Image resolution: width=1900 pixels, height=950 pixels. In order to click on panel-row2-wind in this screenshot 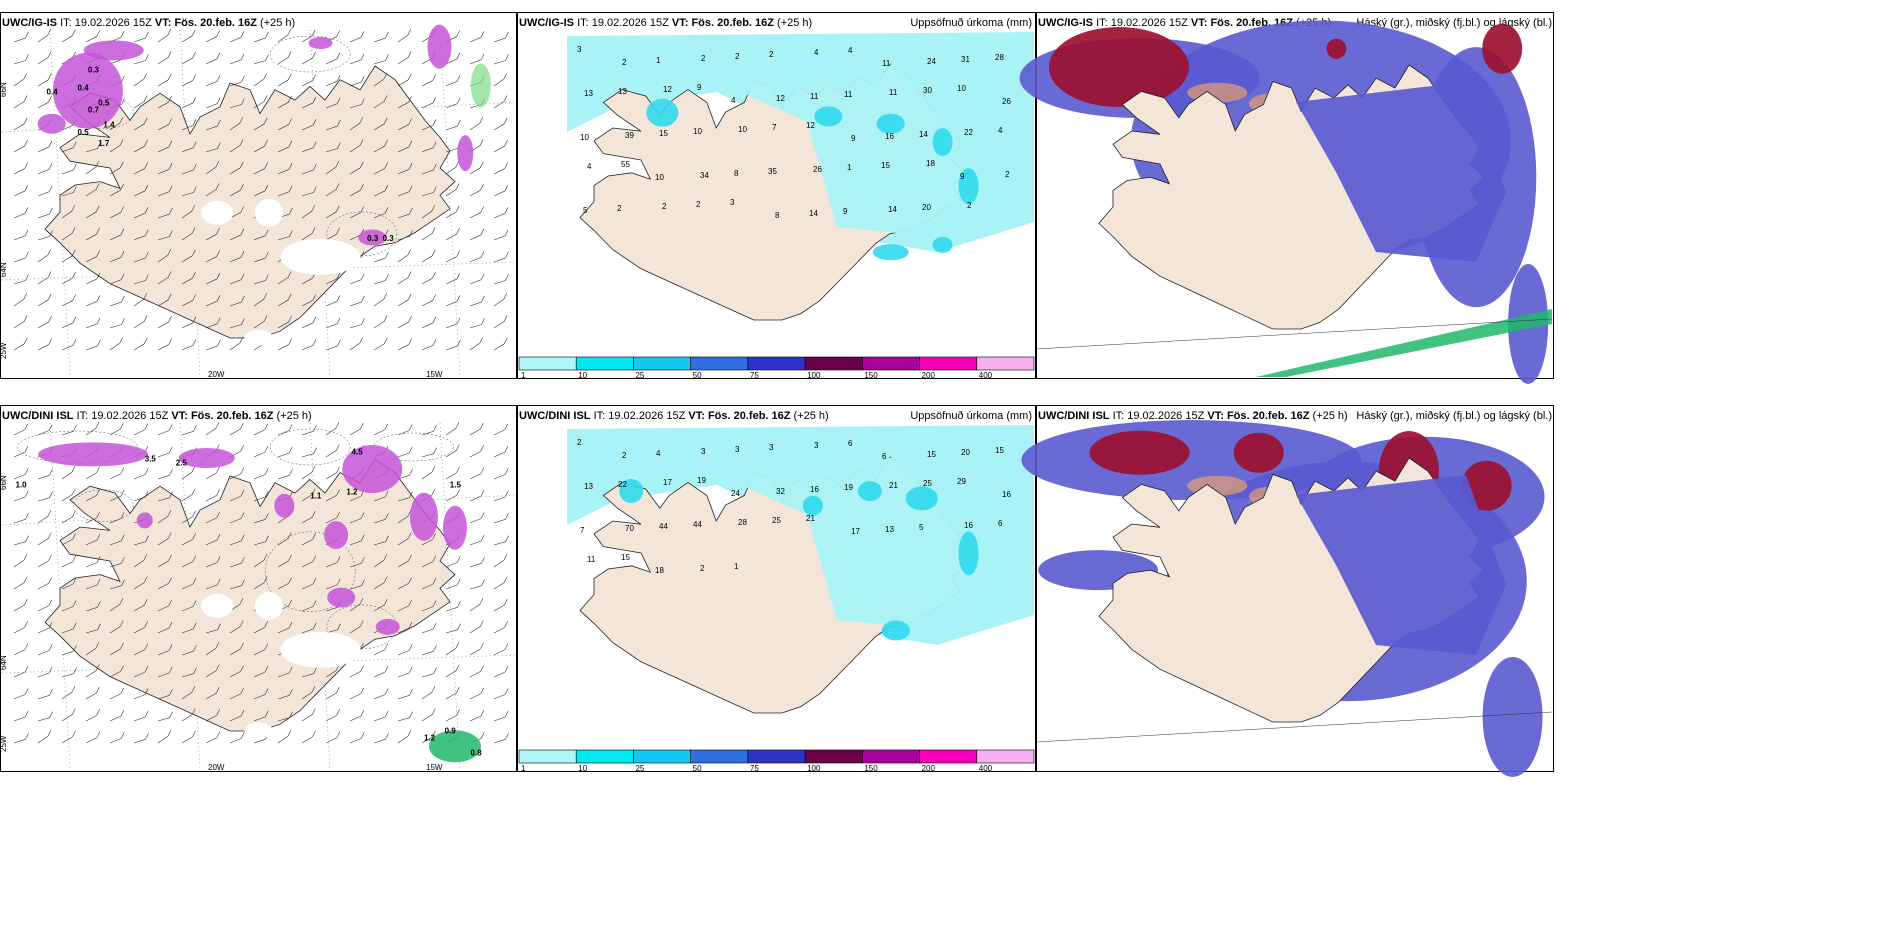, I will do `click(258, 588)`.